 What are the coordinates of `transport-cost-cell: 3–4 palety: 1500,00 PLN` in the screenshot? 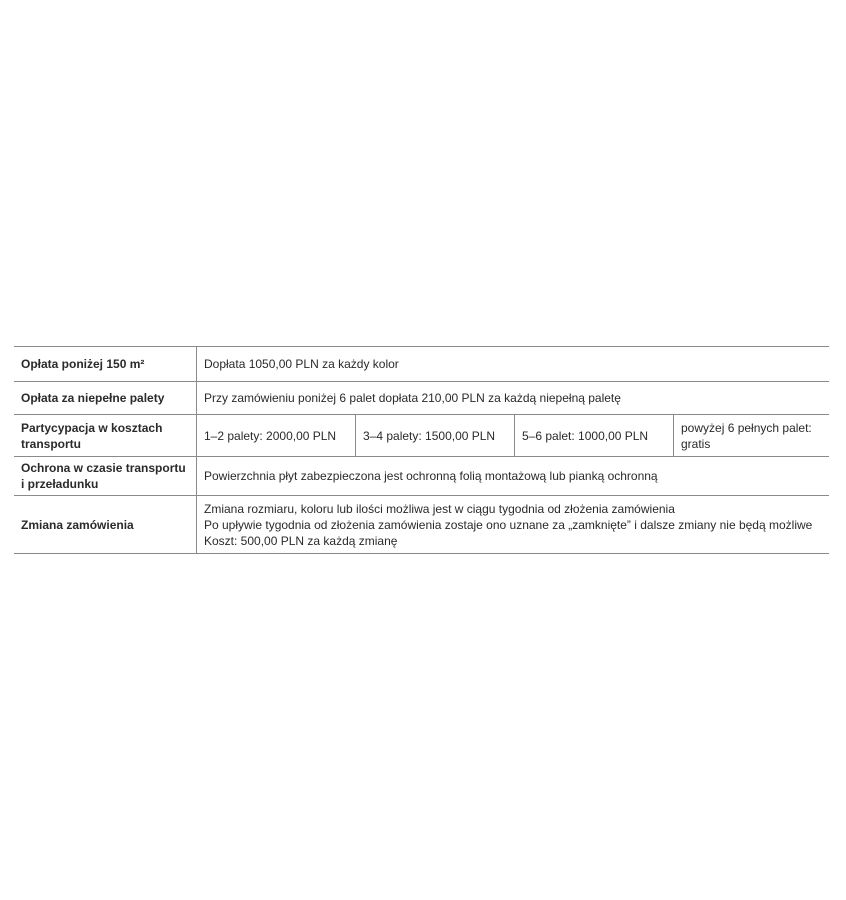 It's located at (435, 435).